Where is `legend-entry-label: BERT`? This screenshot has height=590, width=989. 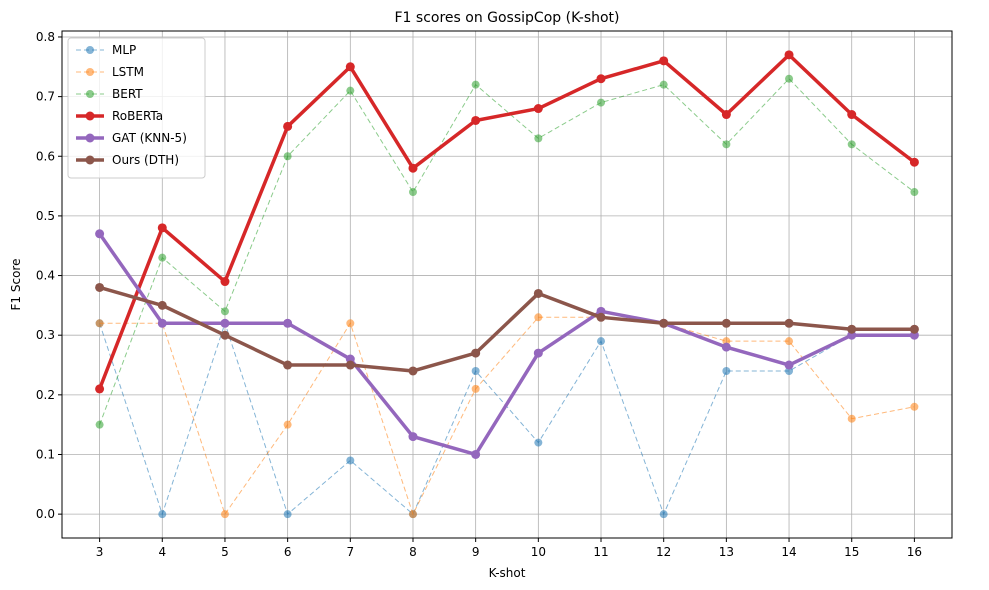 legend-entry-label: BERT is located at coordinates (127, 94).